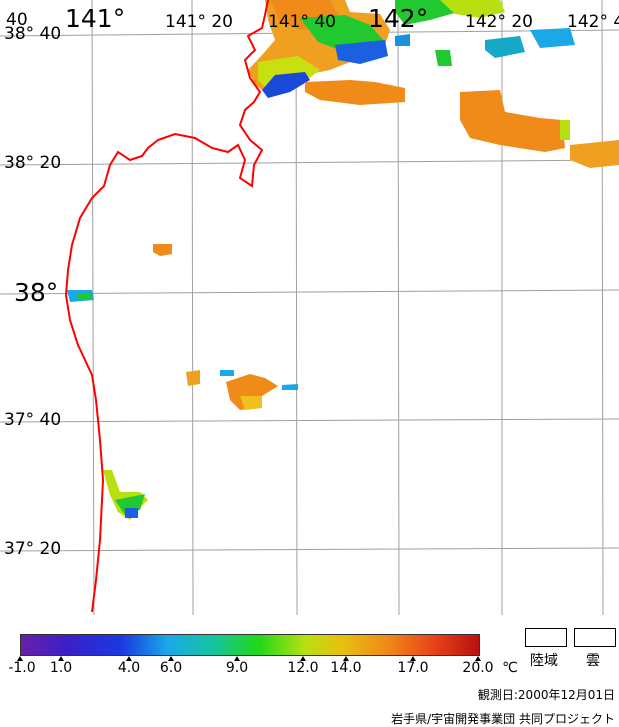 This screenshot has width=619, height=727. Describe the element at coordinates (171, 668) in the screenshot. I see `colorbar-tick-label: 6.0` at that location.